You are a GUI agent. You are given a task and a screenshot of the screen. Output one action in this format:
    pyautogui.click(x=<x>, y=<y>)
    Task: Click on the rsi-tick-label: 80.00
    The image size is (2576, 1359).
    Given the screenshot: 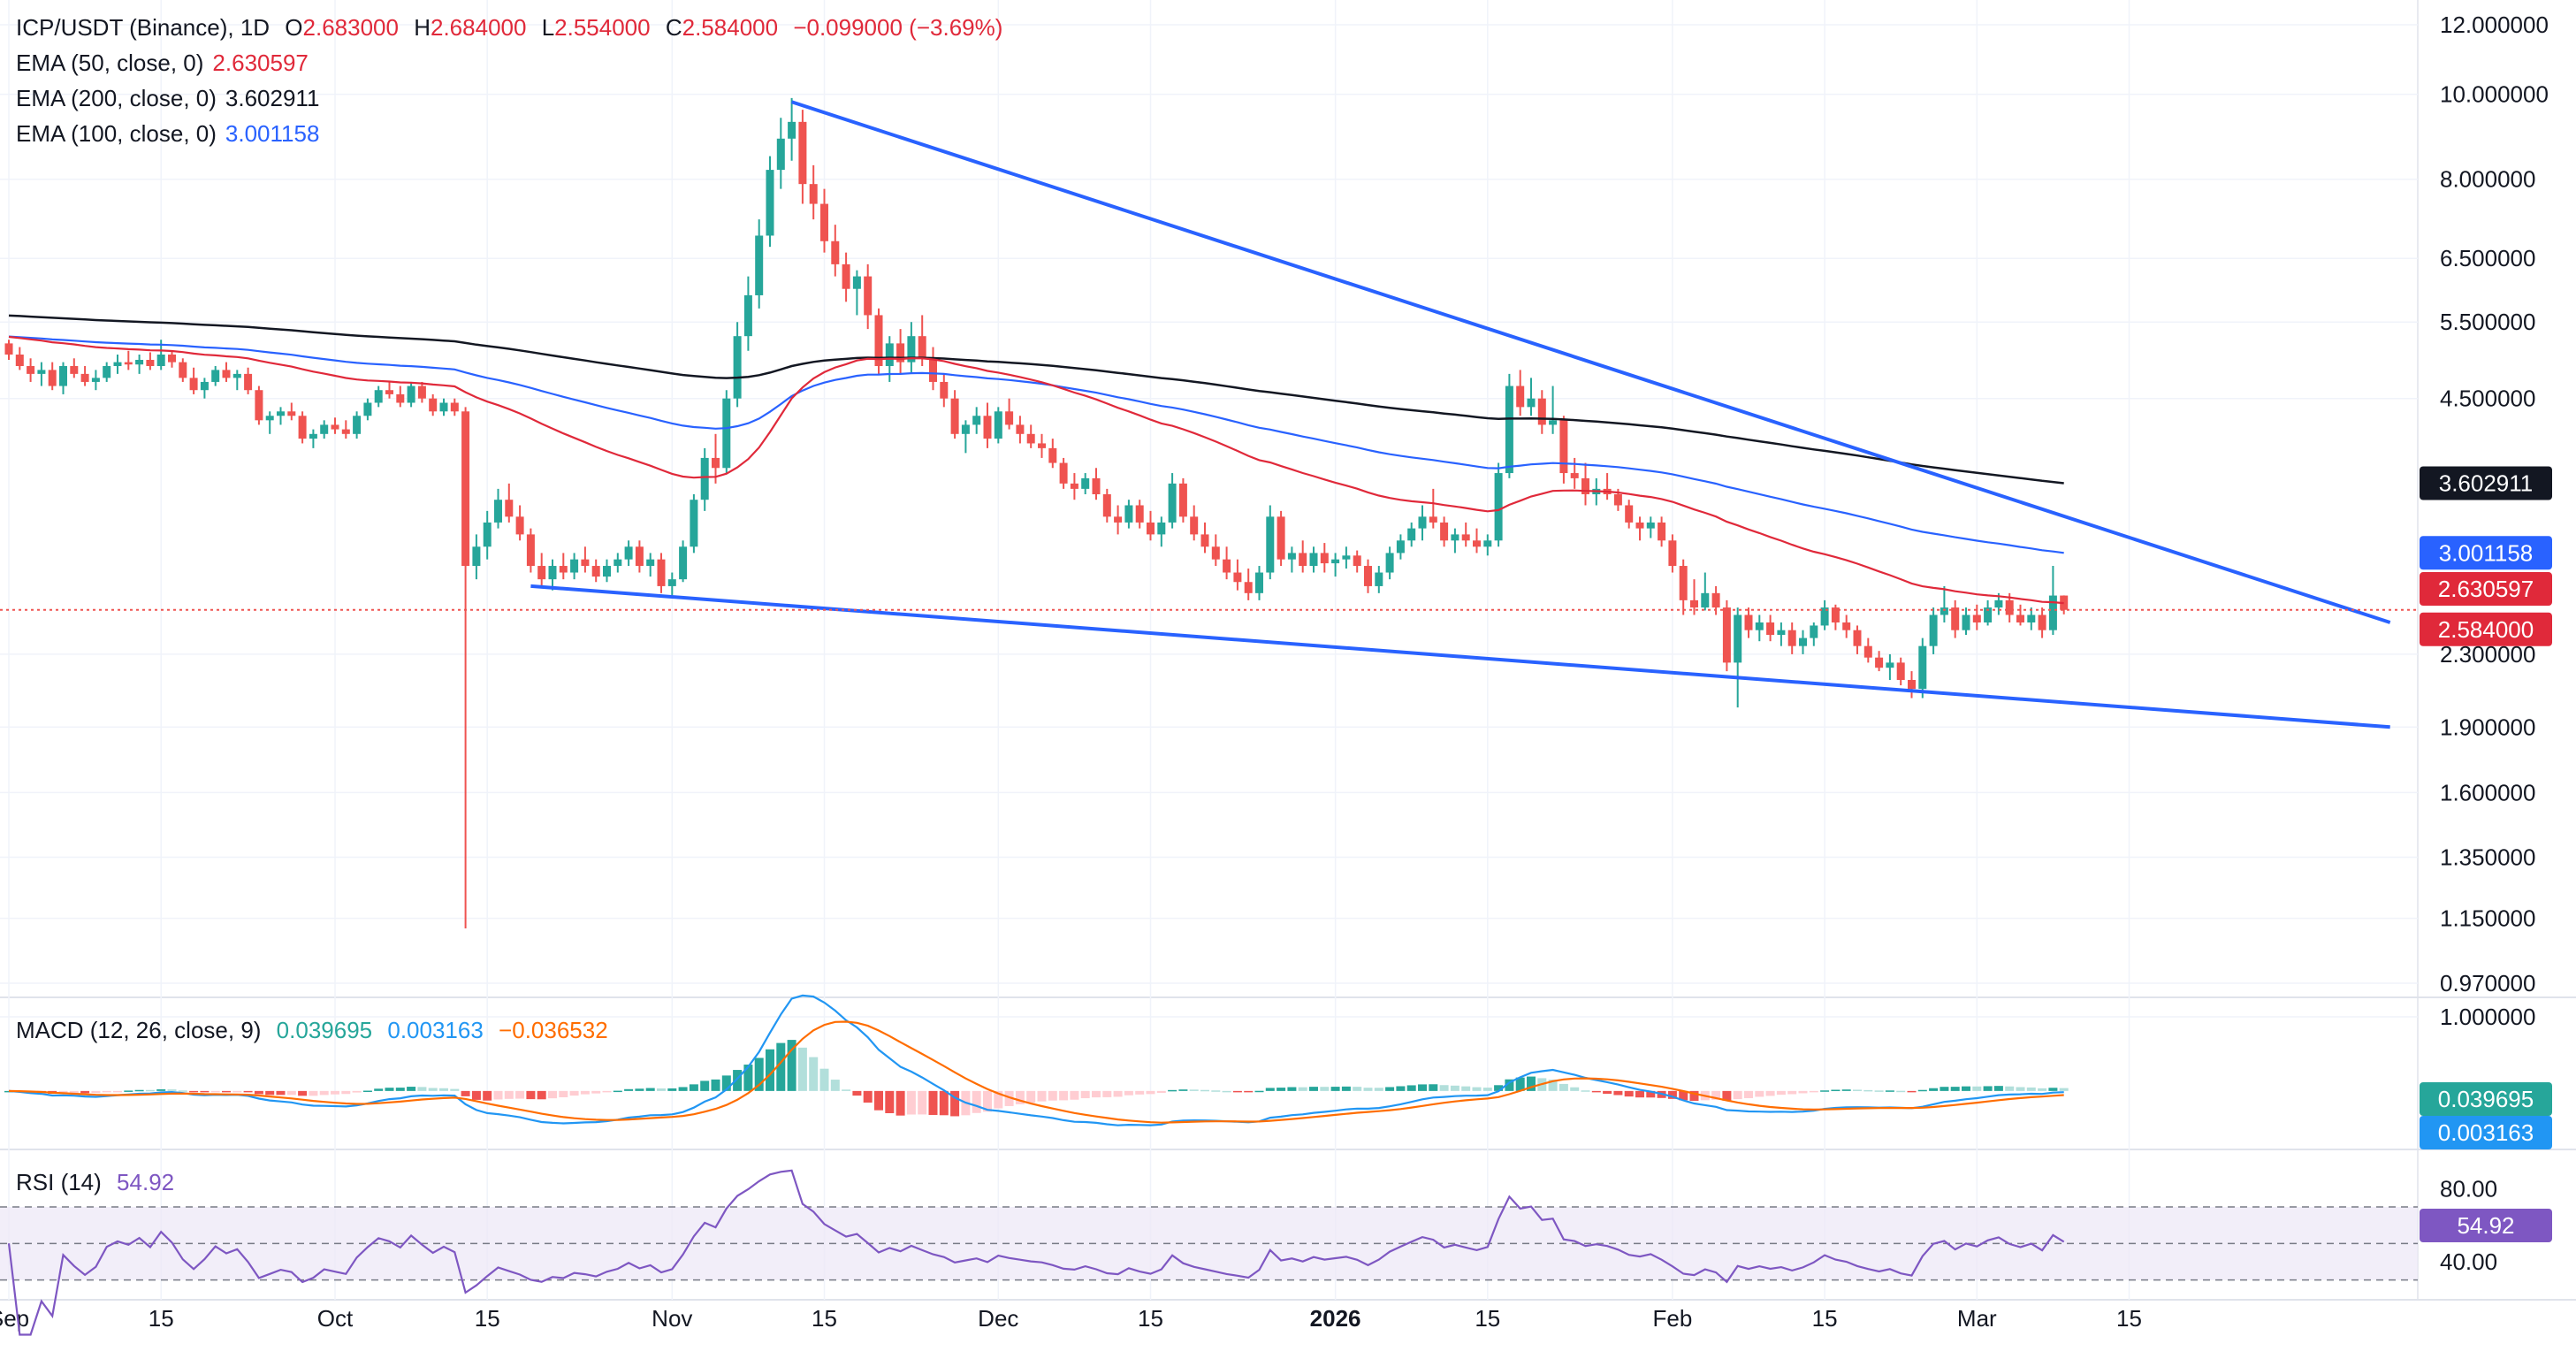 What is the action you would take?
    pyautogui.click(x=2468, y=1188)
    